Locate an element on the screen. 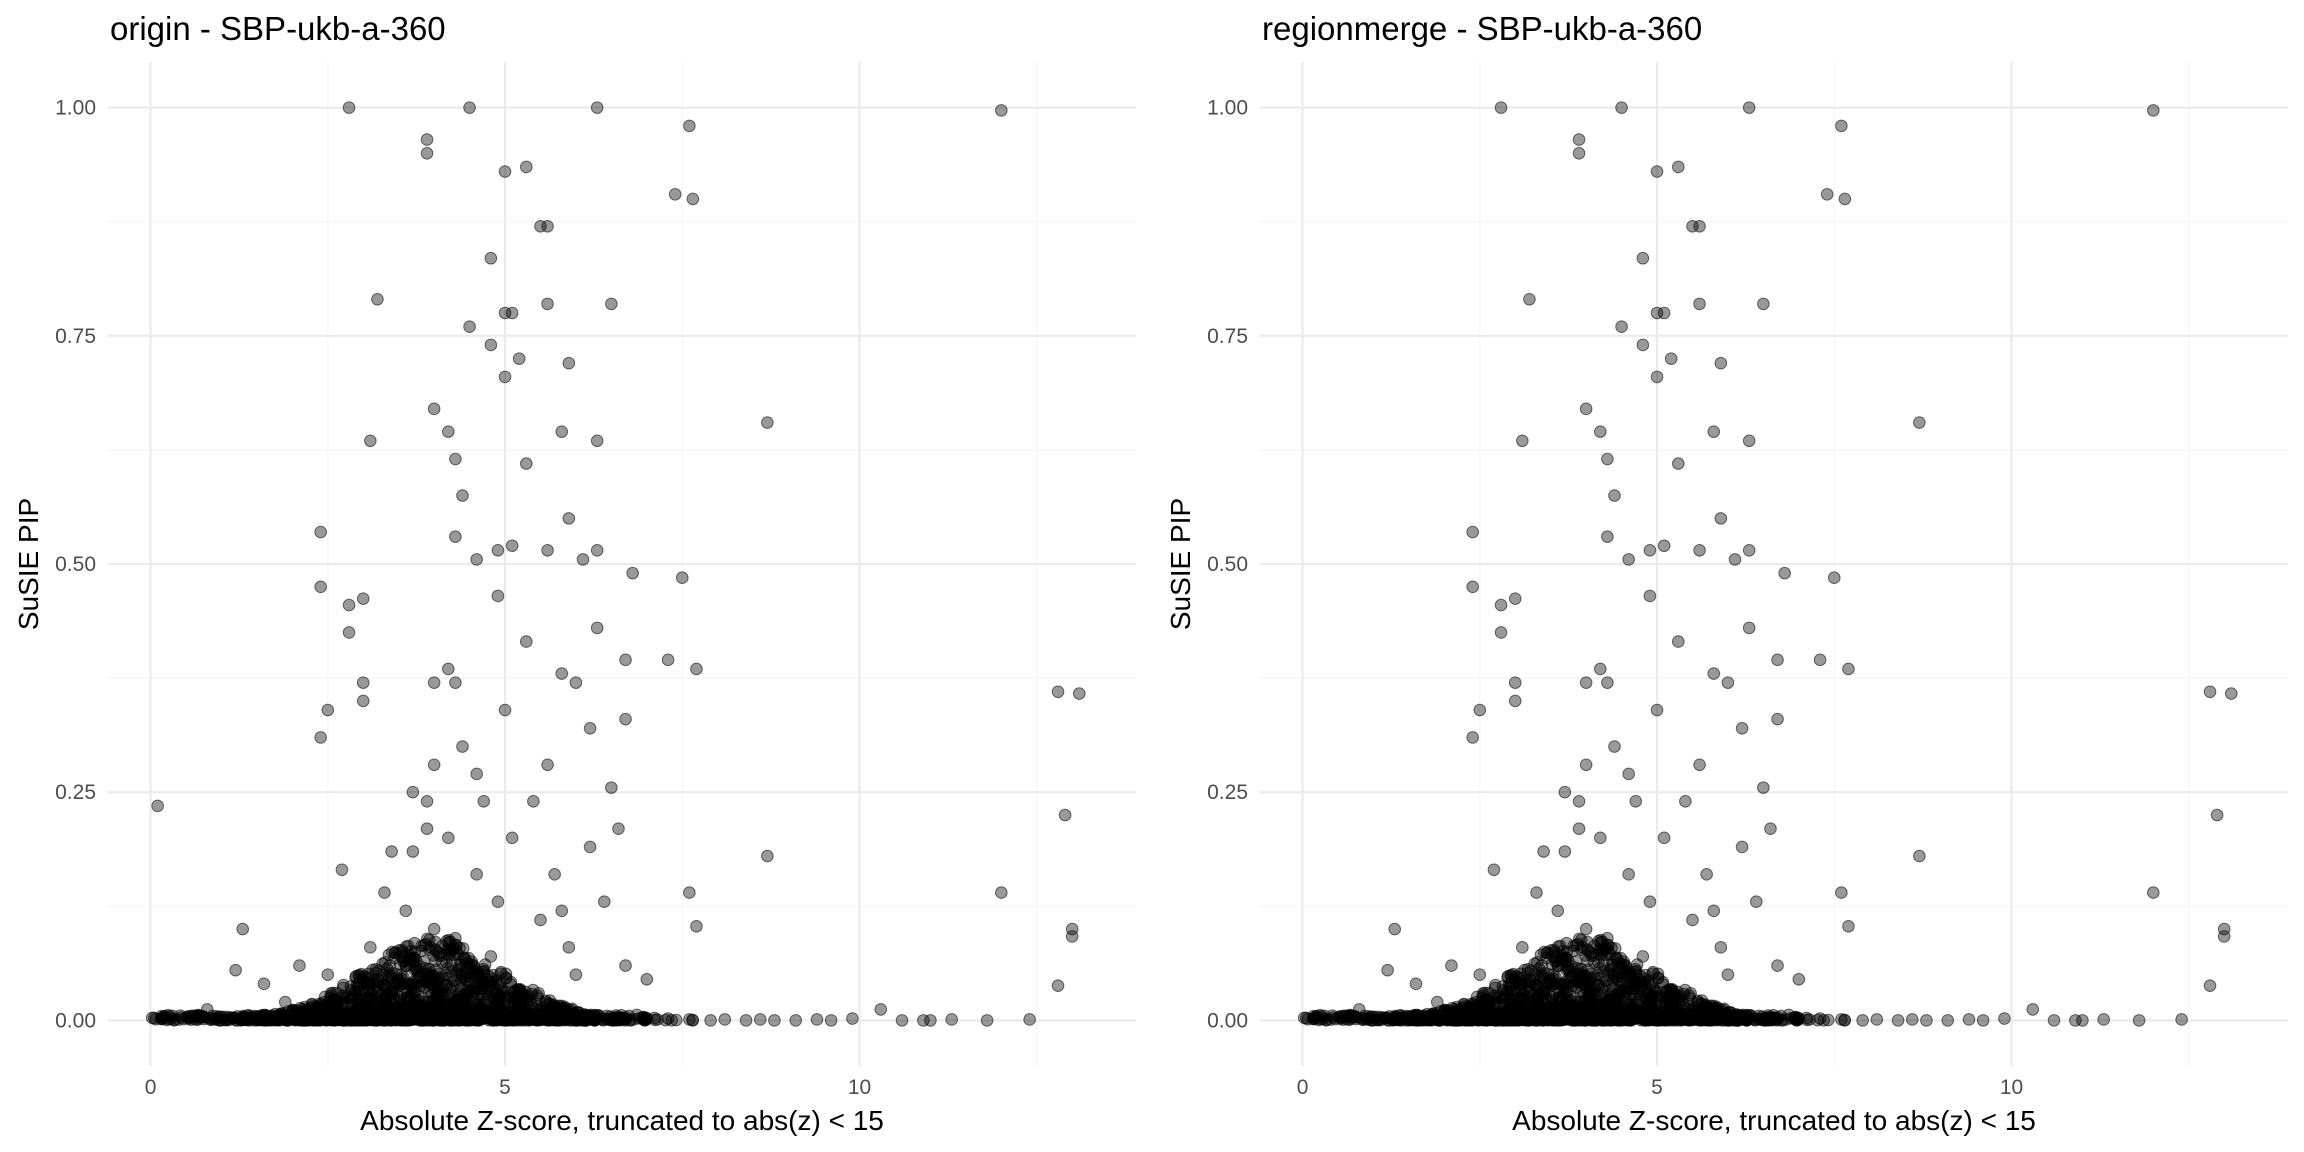  x-tick-label: 5 is located at coordinates (1657, 1087).